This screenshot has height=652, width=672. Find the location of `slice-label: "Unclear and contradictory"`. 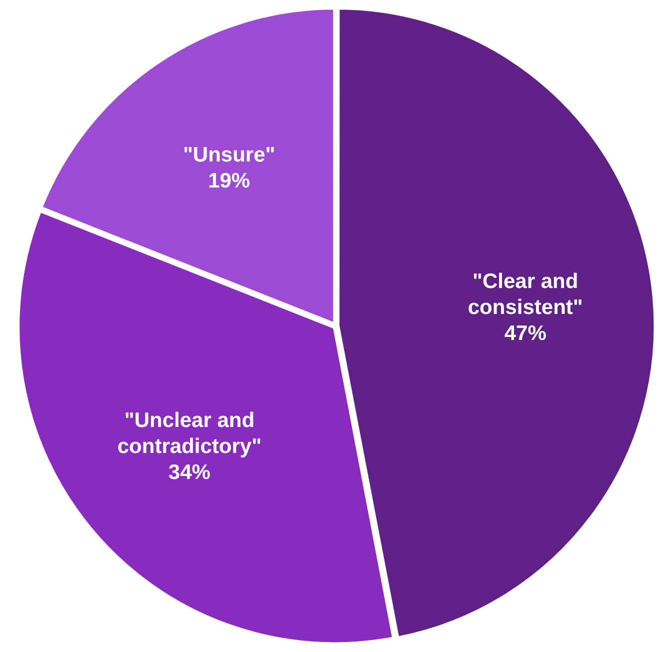

slice-label: "Unclear and contradictory" is located at coordinates (189, 433).